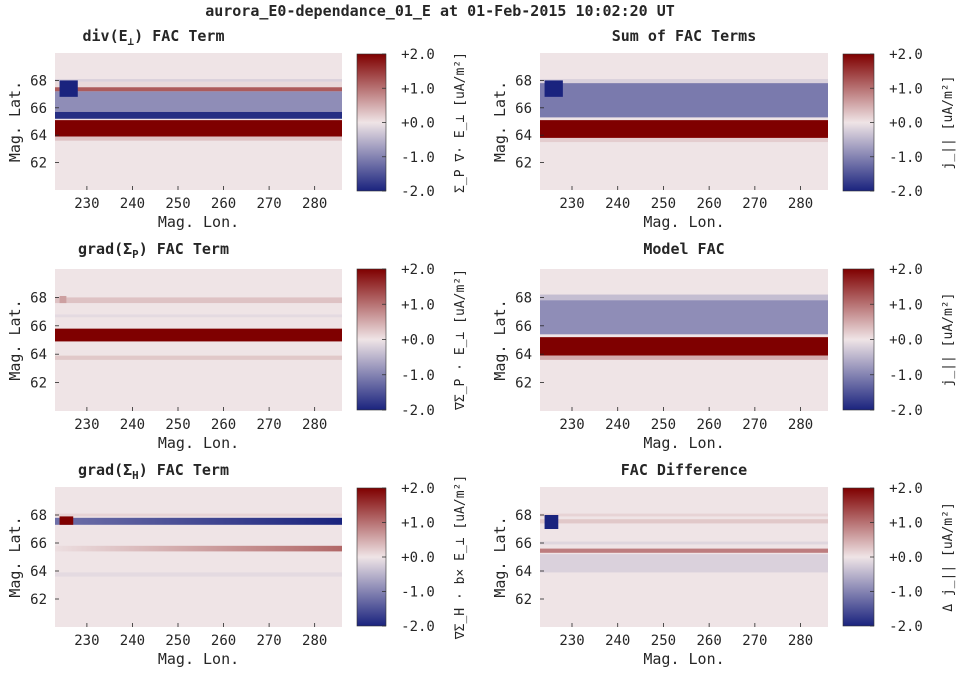 The width and height of the screenshot is (975, 675). I want to click on panel-title: Sum of FAC Terms, so click(684, 36).